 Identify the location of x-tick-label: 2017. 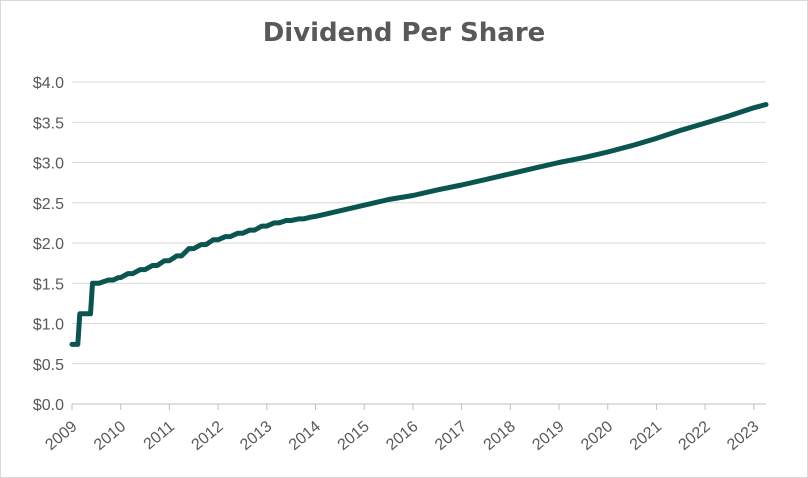
(451, 436).